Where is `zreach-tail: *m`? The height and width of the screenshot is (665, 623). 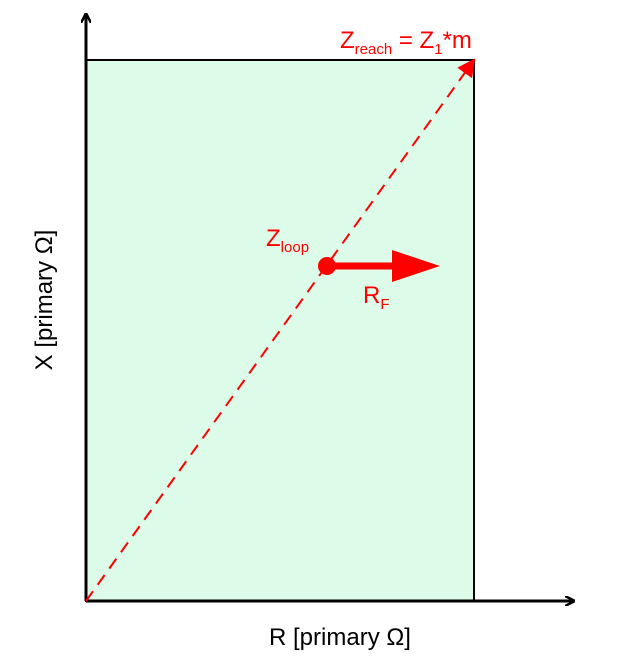 zreach-tail: *m is located at coordinates (457, 40).